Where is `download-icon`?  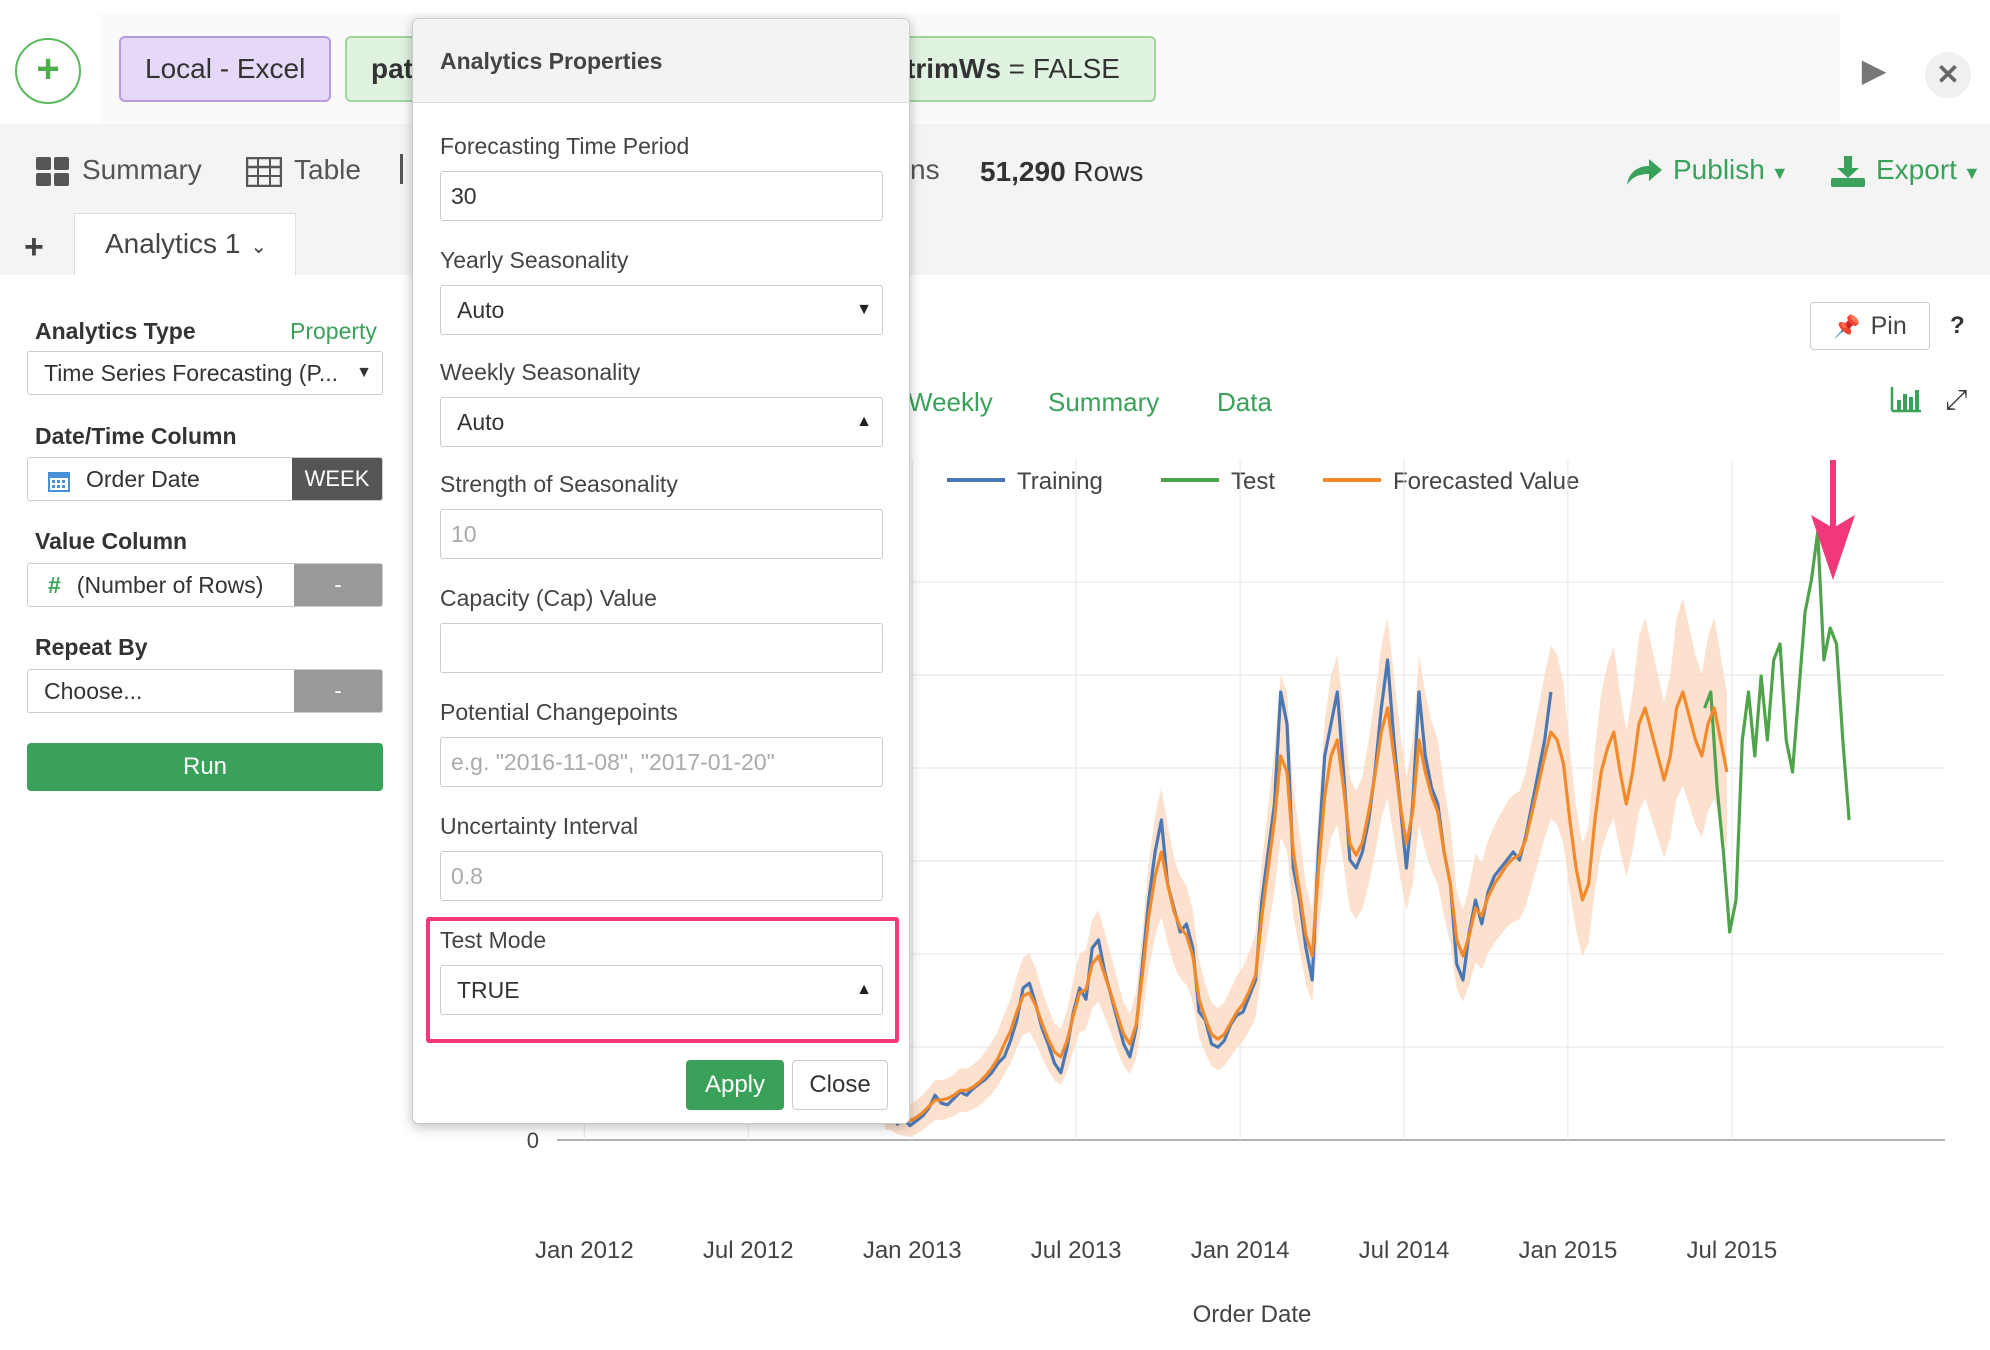
download-icon is located at coordinates (1848, 171).